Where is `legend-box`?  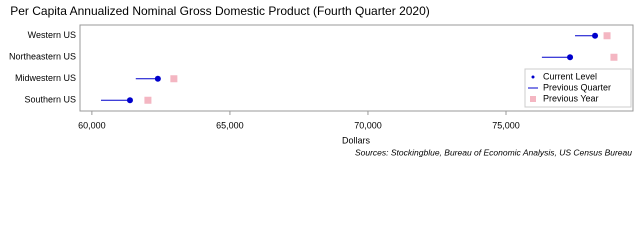
legend-box is located at coordinates (578, 88).